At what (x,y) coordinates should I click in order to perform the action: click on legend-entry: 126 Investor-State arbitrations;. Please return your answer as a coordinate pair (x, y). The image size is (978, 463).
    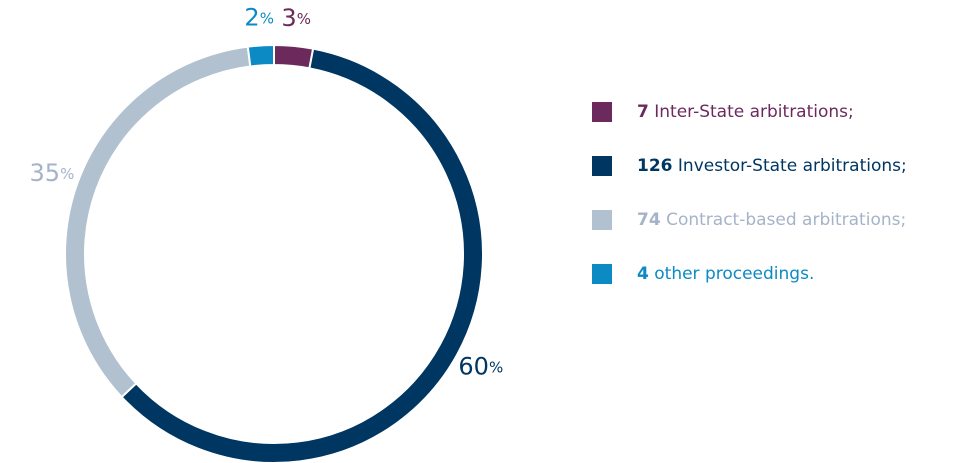
    Looking at the image, I should click on (772, 166).